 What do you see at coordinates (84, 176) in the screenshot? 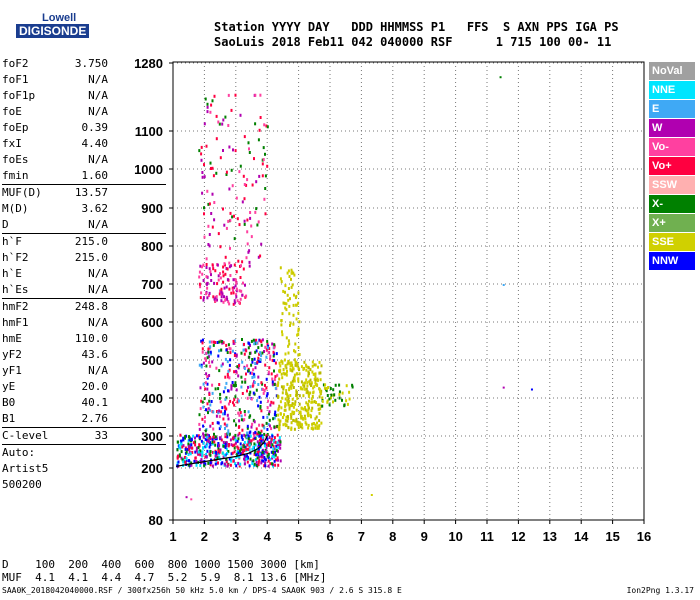
I see `param-row: fmin 1.60` at bounding box center [84, 176].